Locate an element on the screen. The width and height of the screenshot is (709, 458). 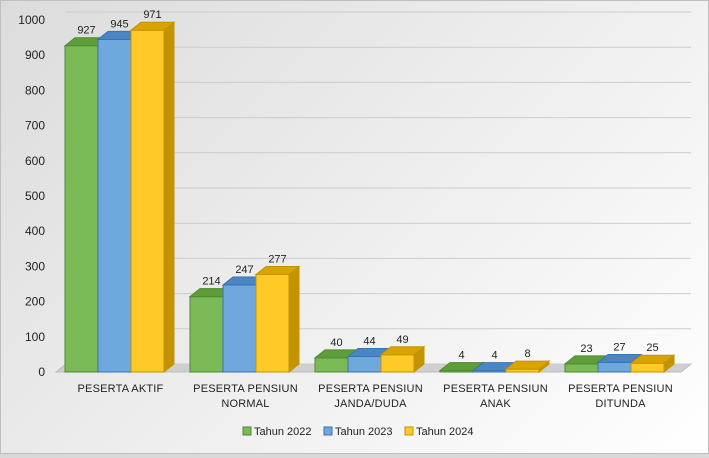
data-label: 8 is located at coordinates (527, 354).